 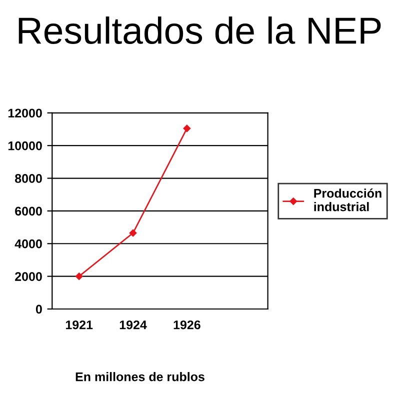 What do you see at coordinates (187, 325) in the screenshot?
I see `x-tick-label: 1926` at bounding box center [187, 325].